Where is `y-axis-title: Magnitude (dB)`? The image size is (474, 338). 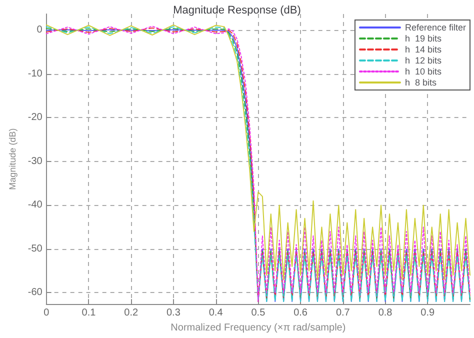
y-axis-title: Magnitude (dB) is located at coordinates (13, 159).